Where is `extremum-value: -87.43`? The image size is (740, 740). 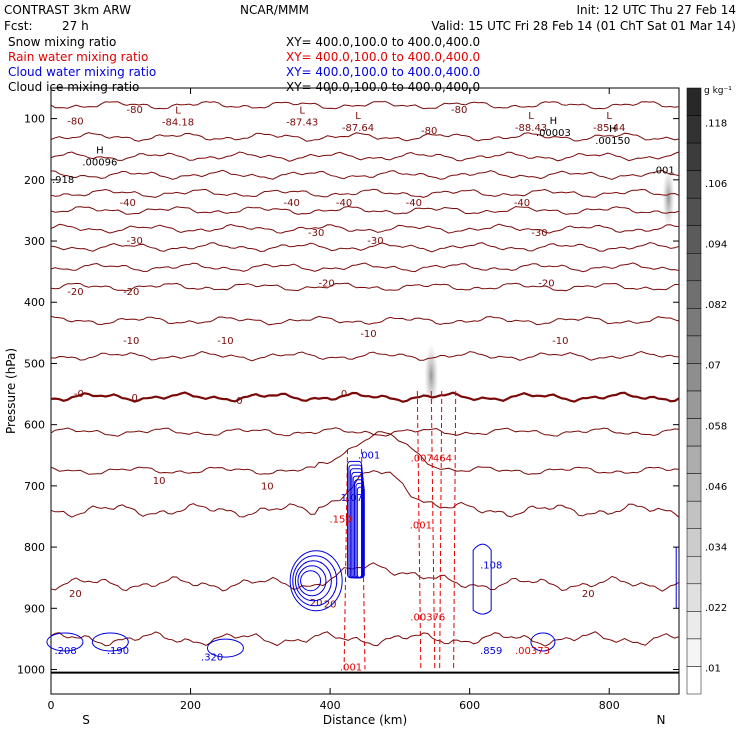 extremum-value: -87.43 is located at coordinates (302, 123).